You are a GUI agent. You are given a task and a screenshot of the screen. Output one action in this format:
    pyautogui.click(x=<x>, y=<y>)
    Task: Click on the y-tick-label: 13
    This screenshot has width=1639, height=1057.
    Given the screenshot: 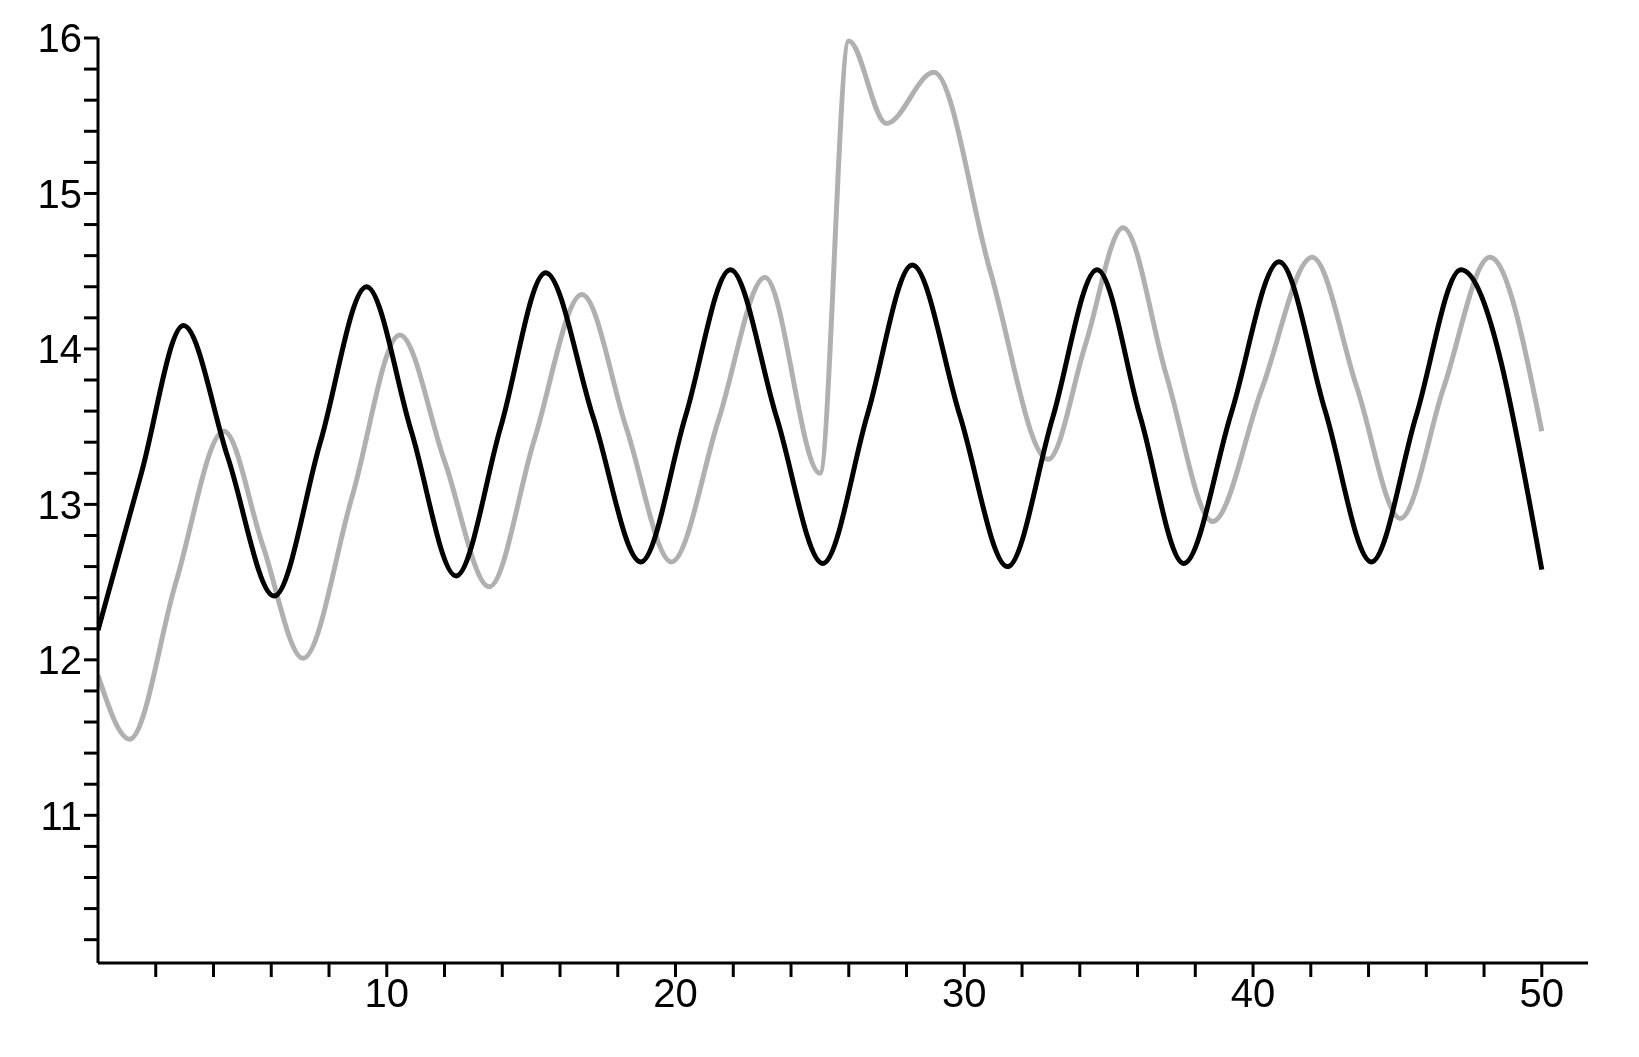 What is the action you would take?
    pyautogui.click(x=59, y=504)
    